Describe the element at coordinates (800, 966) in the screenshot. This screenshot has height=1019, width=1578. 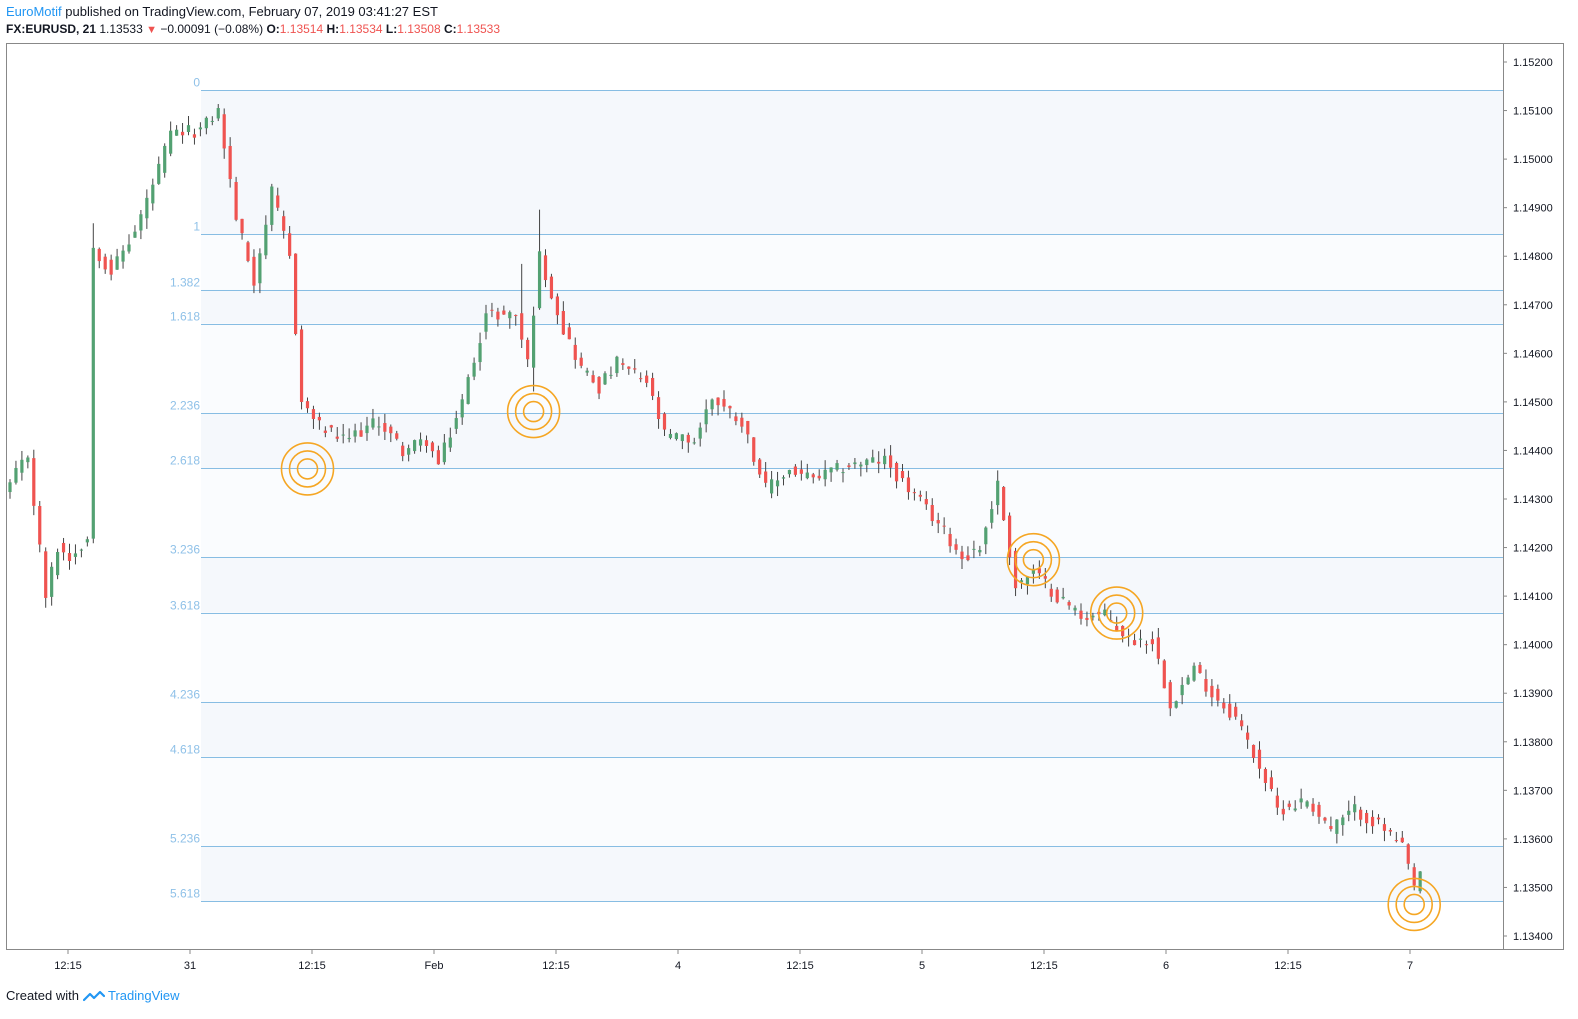
I see `x-tick-label: 12:15` at that location.